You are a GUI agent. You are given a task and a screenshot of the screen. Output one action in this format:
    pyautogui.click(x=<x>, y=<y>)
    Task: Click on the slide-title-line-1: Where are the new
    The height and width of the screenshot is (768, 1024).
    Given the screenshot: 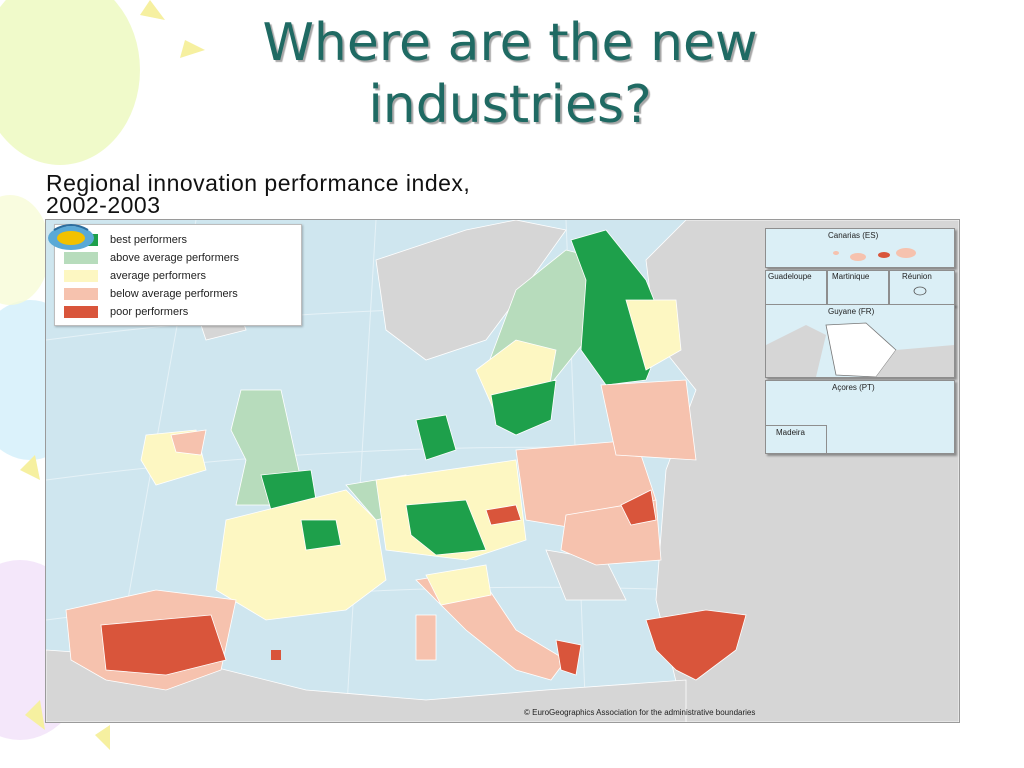 What is the action you would take?
    pyautogui.click(x=510, y=43)
    